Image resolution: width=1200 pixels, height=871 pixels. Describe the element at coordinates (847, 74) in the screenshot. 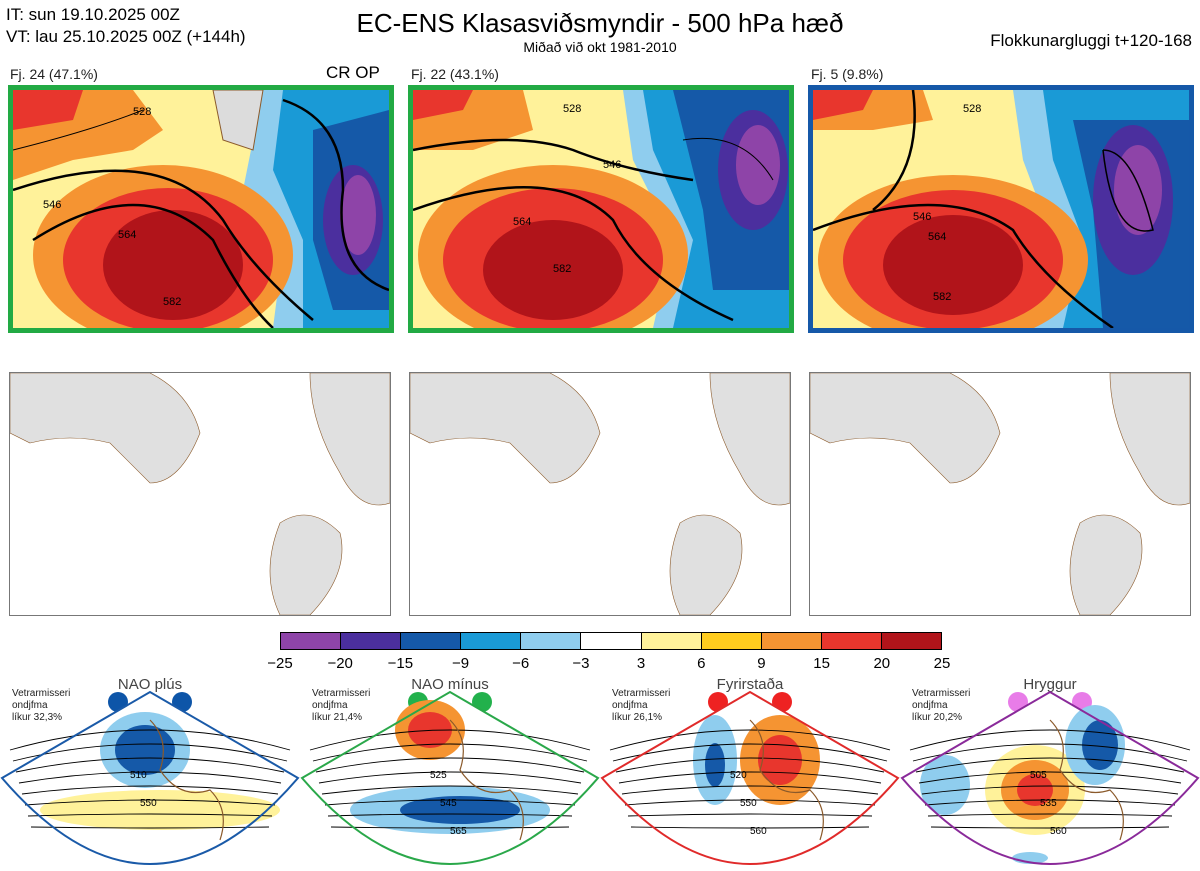

I see `cluster-3-label: Fj. 5 (9.8%)` at that location.